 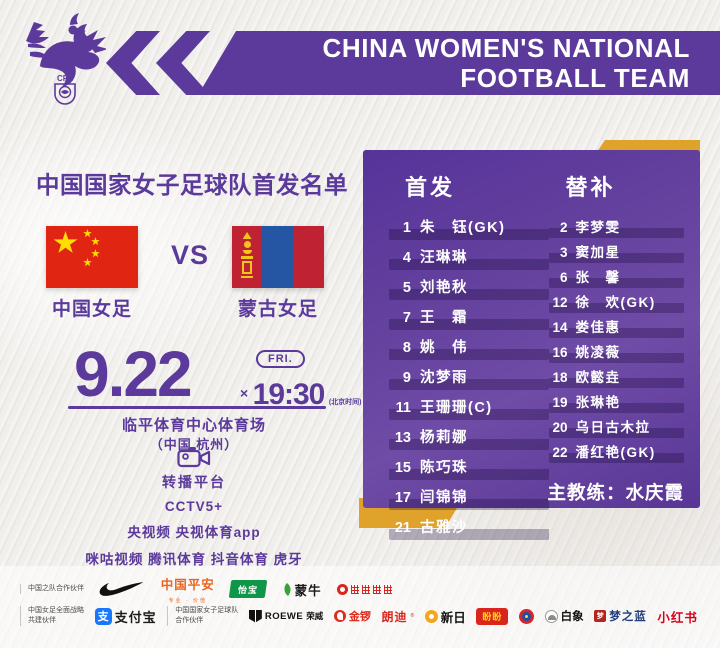 I want to click on sponsor-caption: 中国之队合作伙伴, so click(x=52, y=589).